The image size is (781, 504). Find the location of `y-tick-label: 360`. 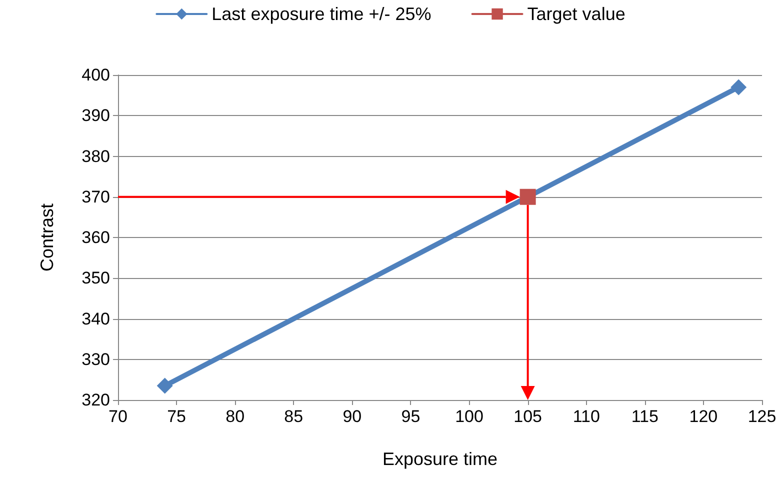

y-tick-label: 360 is located at coordinates (96, 237).